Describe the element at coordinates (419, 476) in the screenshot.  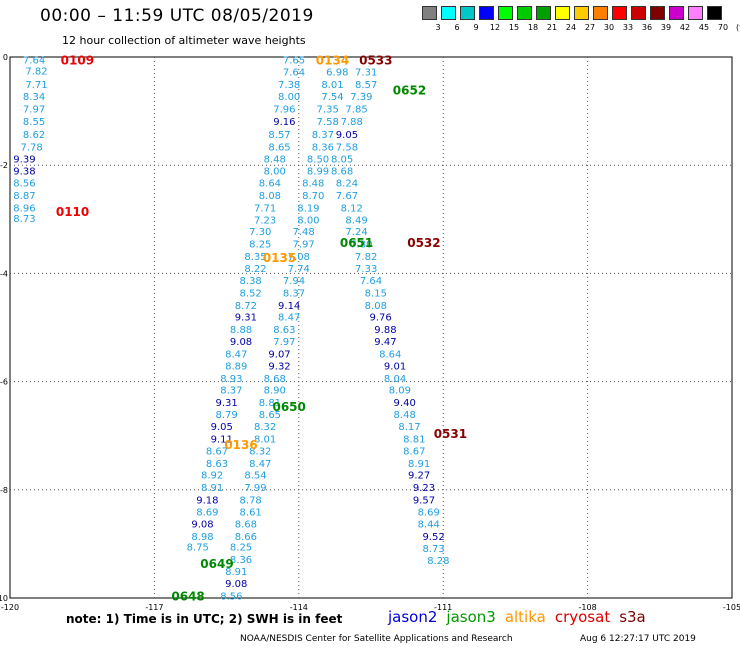
I see `wave-height-label: 9.27` at that location.